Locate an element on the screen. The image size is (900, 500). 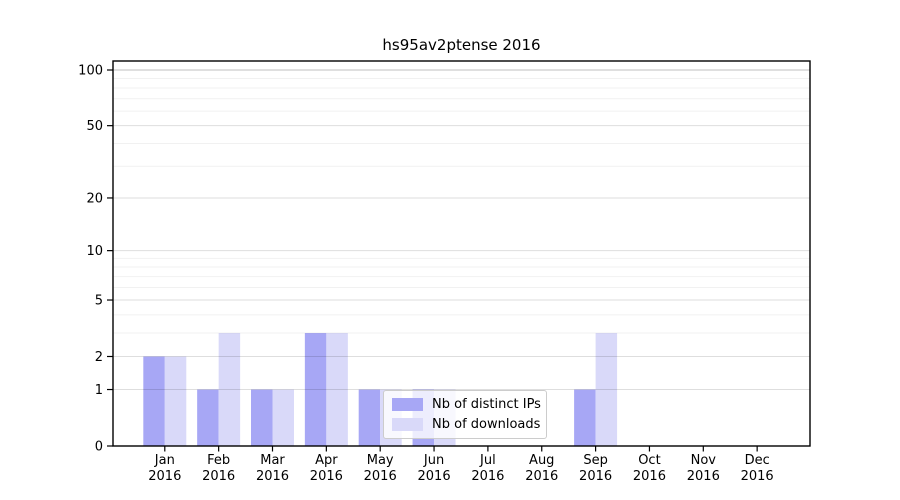
x-tick-label-year-mar: 2016 is located at coordinates (272, 476).